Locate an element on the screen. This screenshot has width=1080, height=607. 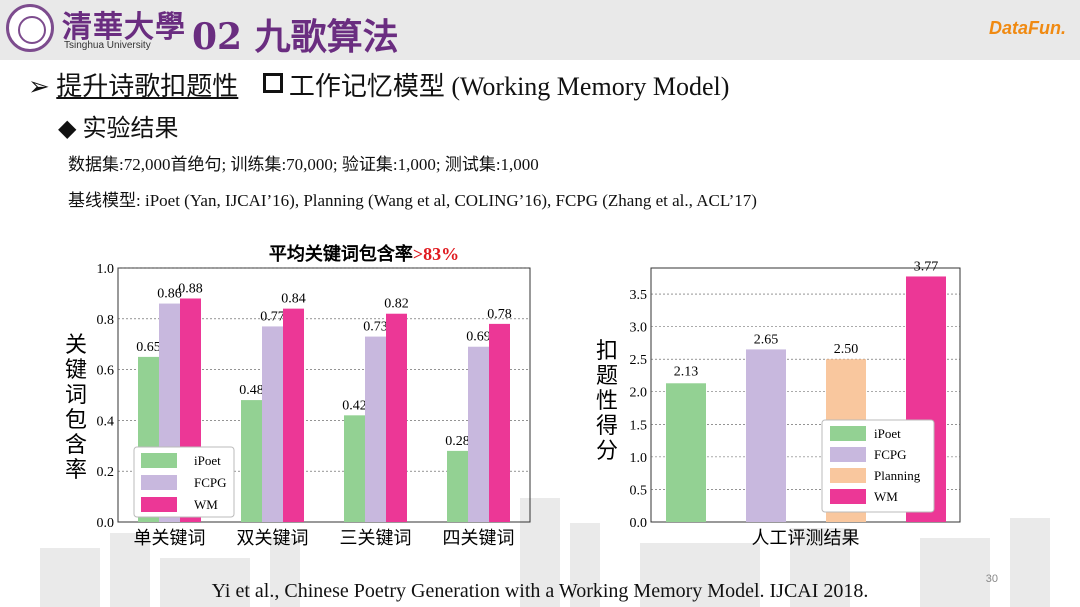
square-bullet-icon is located at coordinates (272, 83).